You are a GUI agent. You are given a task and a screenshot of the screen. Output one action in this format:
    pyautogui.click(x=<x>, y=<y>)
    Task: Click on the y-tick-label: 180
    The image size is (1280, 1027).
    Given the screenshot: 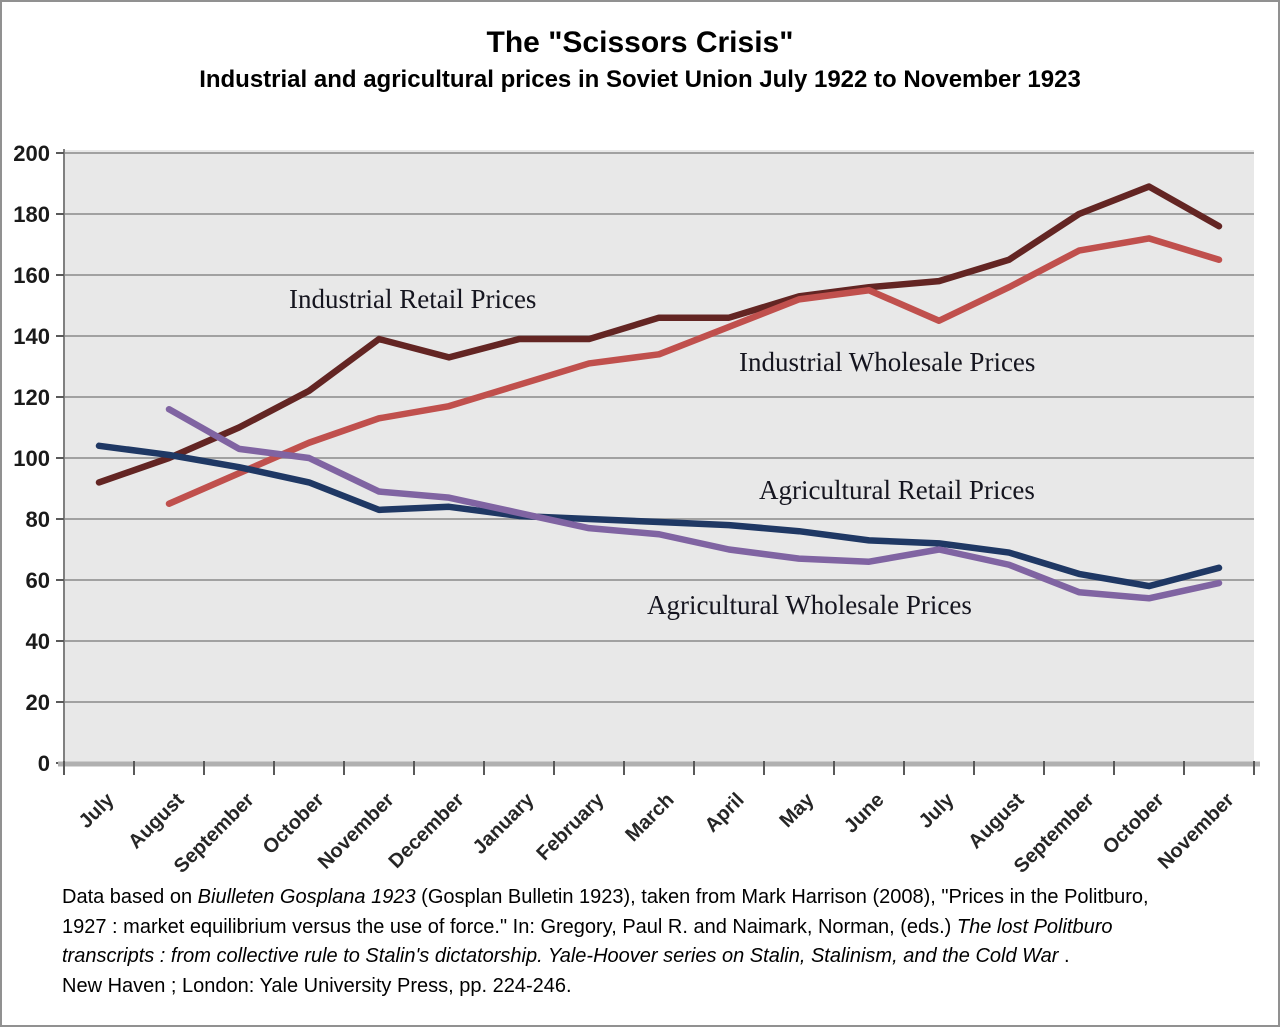 What is the action you would take?
    pyautogui.click(x=31, y=214)
    